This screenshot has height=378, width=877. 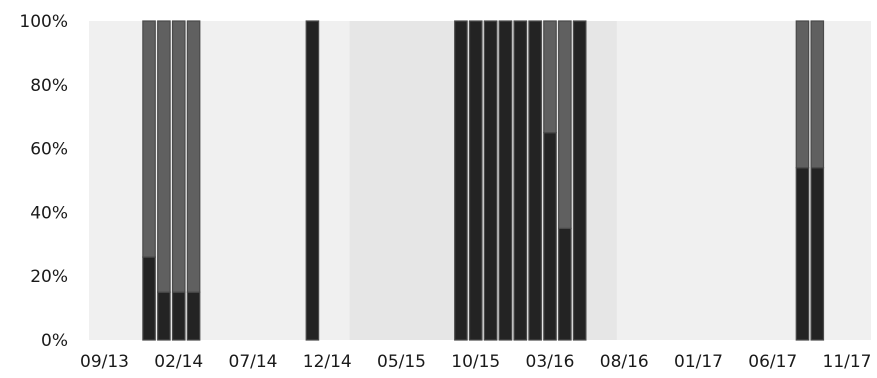 I want to click on x-tick-label: 07/14, so click(x=253, y=362).